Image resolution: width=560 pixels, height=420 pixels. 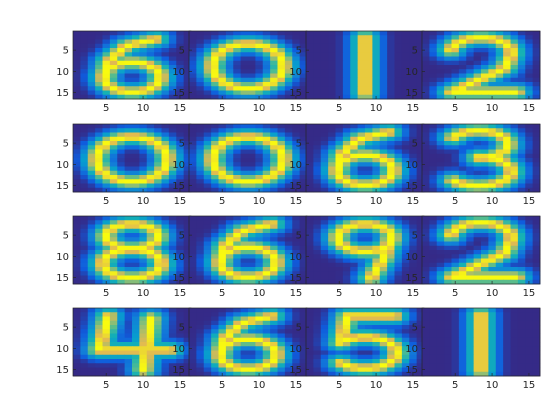 What do you see at coordinates (178, 186) in the screenshot?
I see `y-tick-label: 15` at bounding box center [178, 186].